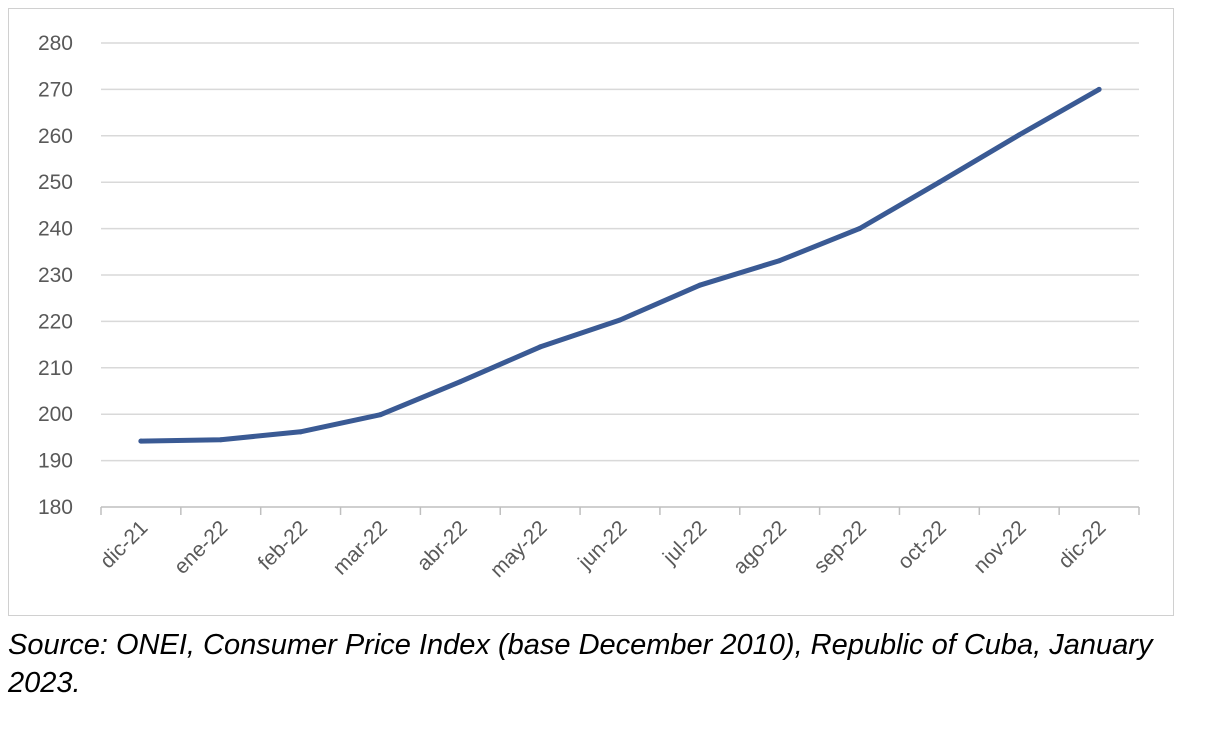 This screenshot has height=732, width=1218. What do you see at coordinates (519, 549) in the screenshot?
I see `x-tick-label-may-22: may-22` at bounding box center [519, 549].